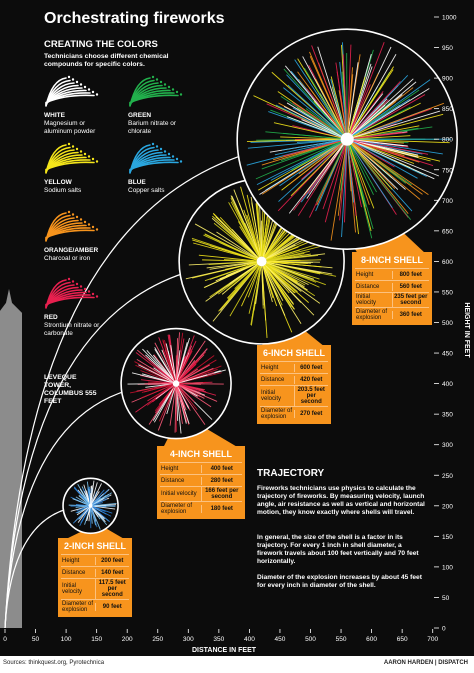  What do you see at coordinates (447, 415) in the screenshot?
I see `y-tick-label: 350` at bounding box center [447, 415].